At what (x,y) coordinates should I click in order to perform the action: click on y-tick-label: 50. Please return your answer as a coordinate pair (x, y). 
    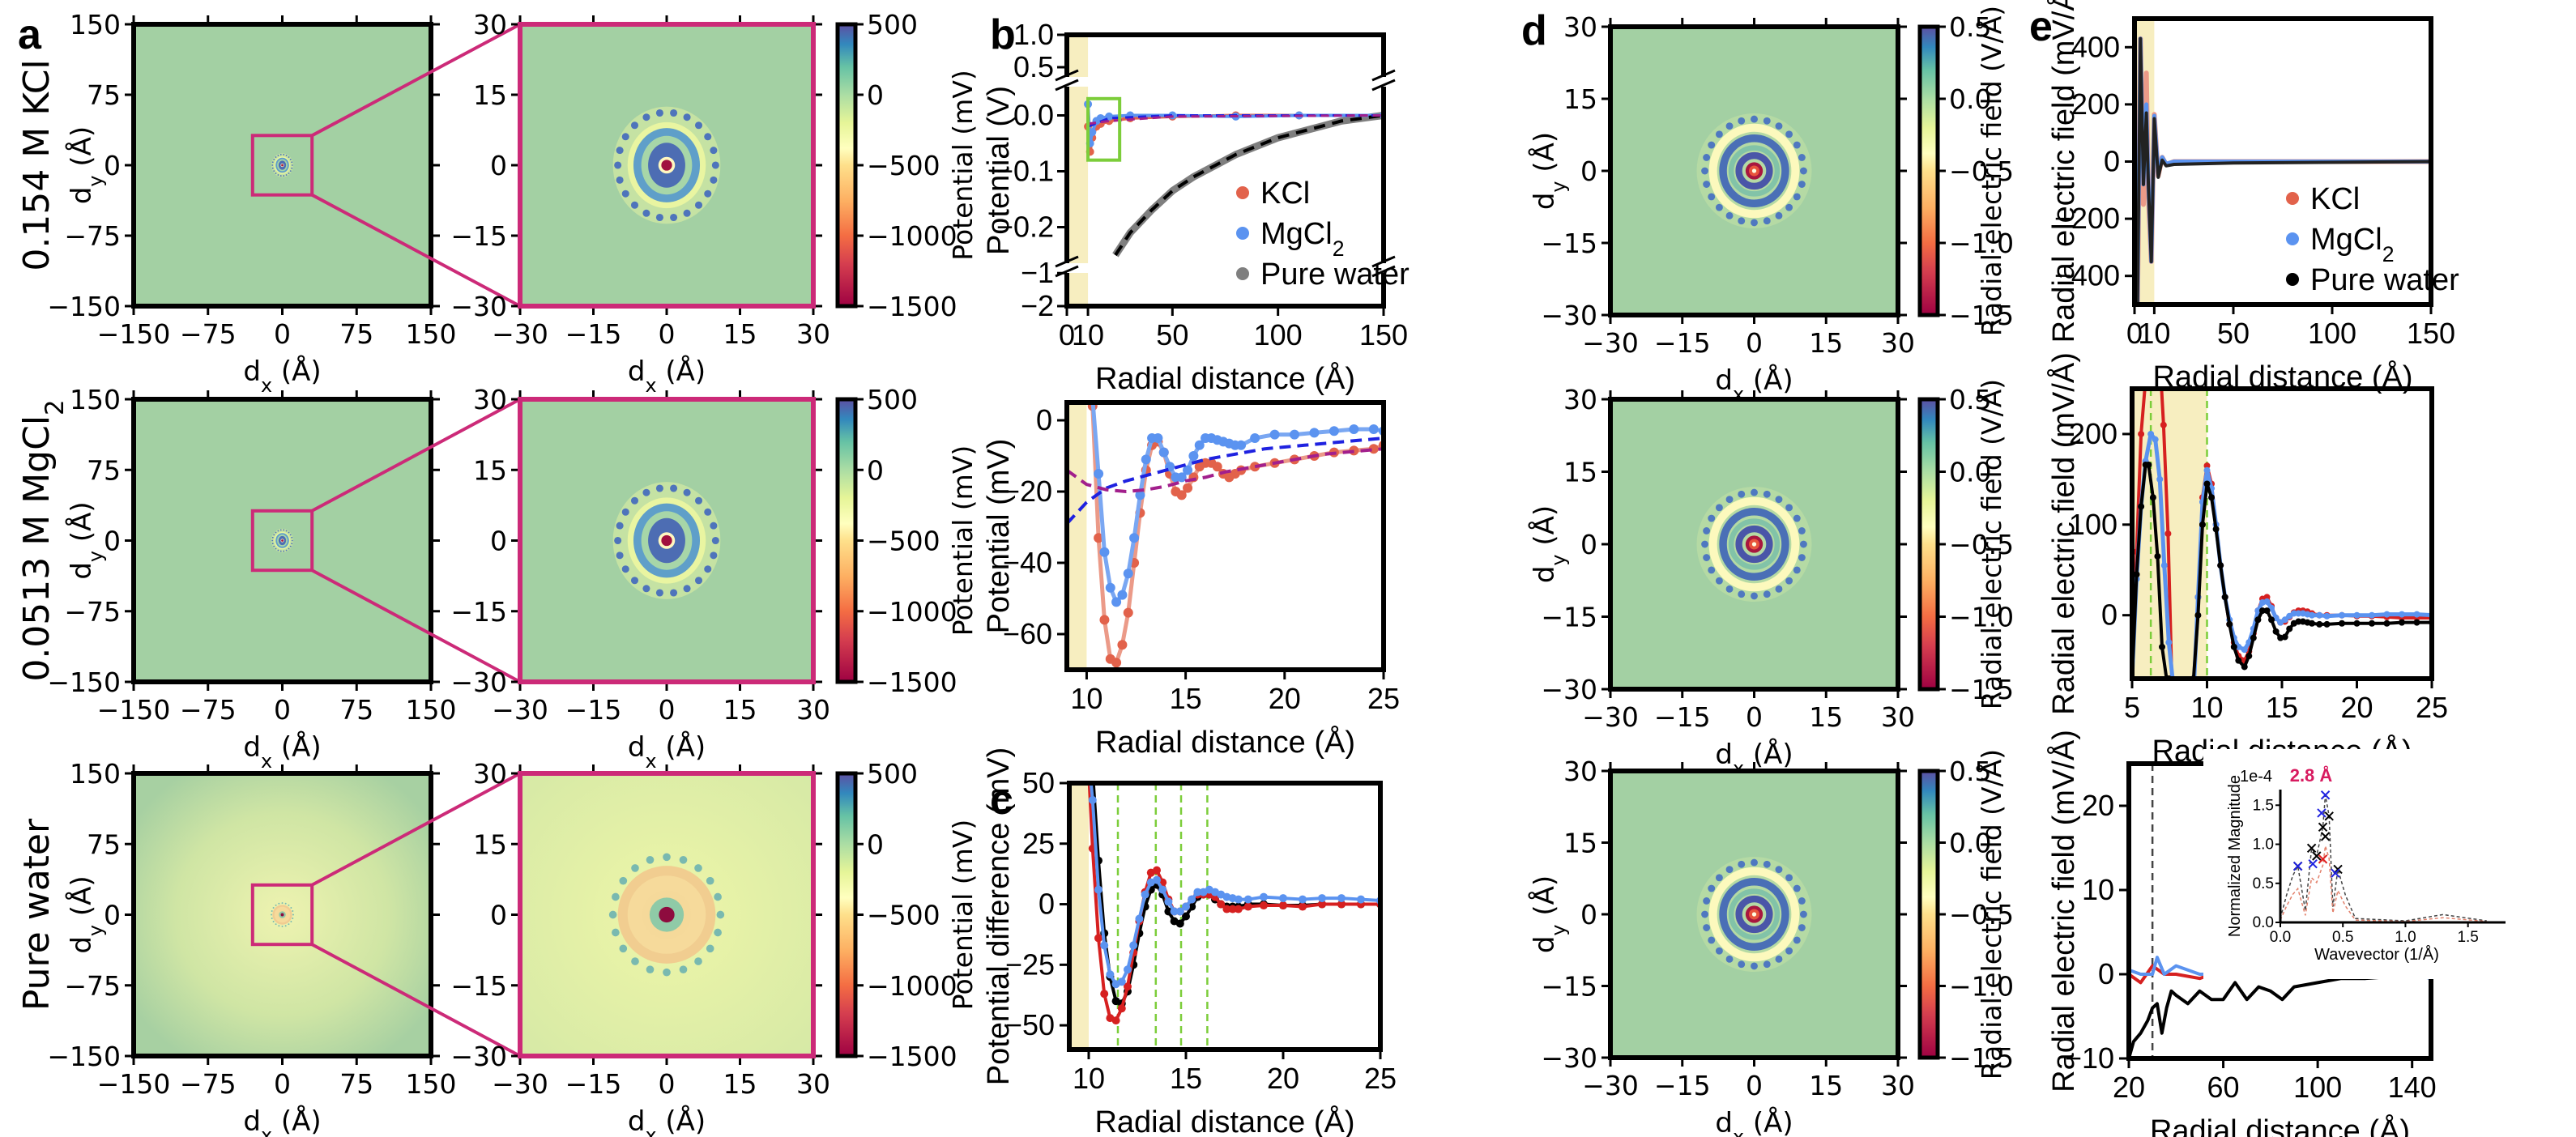
    Looking at the image, I should click on (1039, 783).